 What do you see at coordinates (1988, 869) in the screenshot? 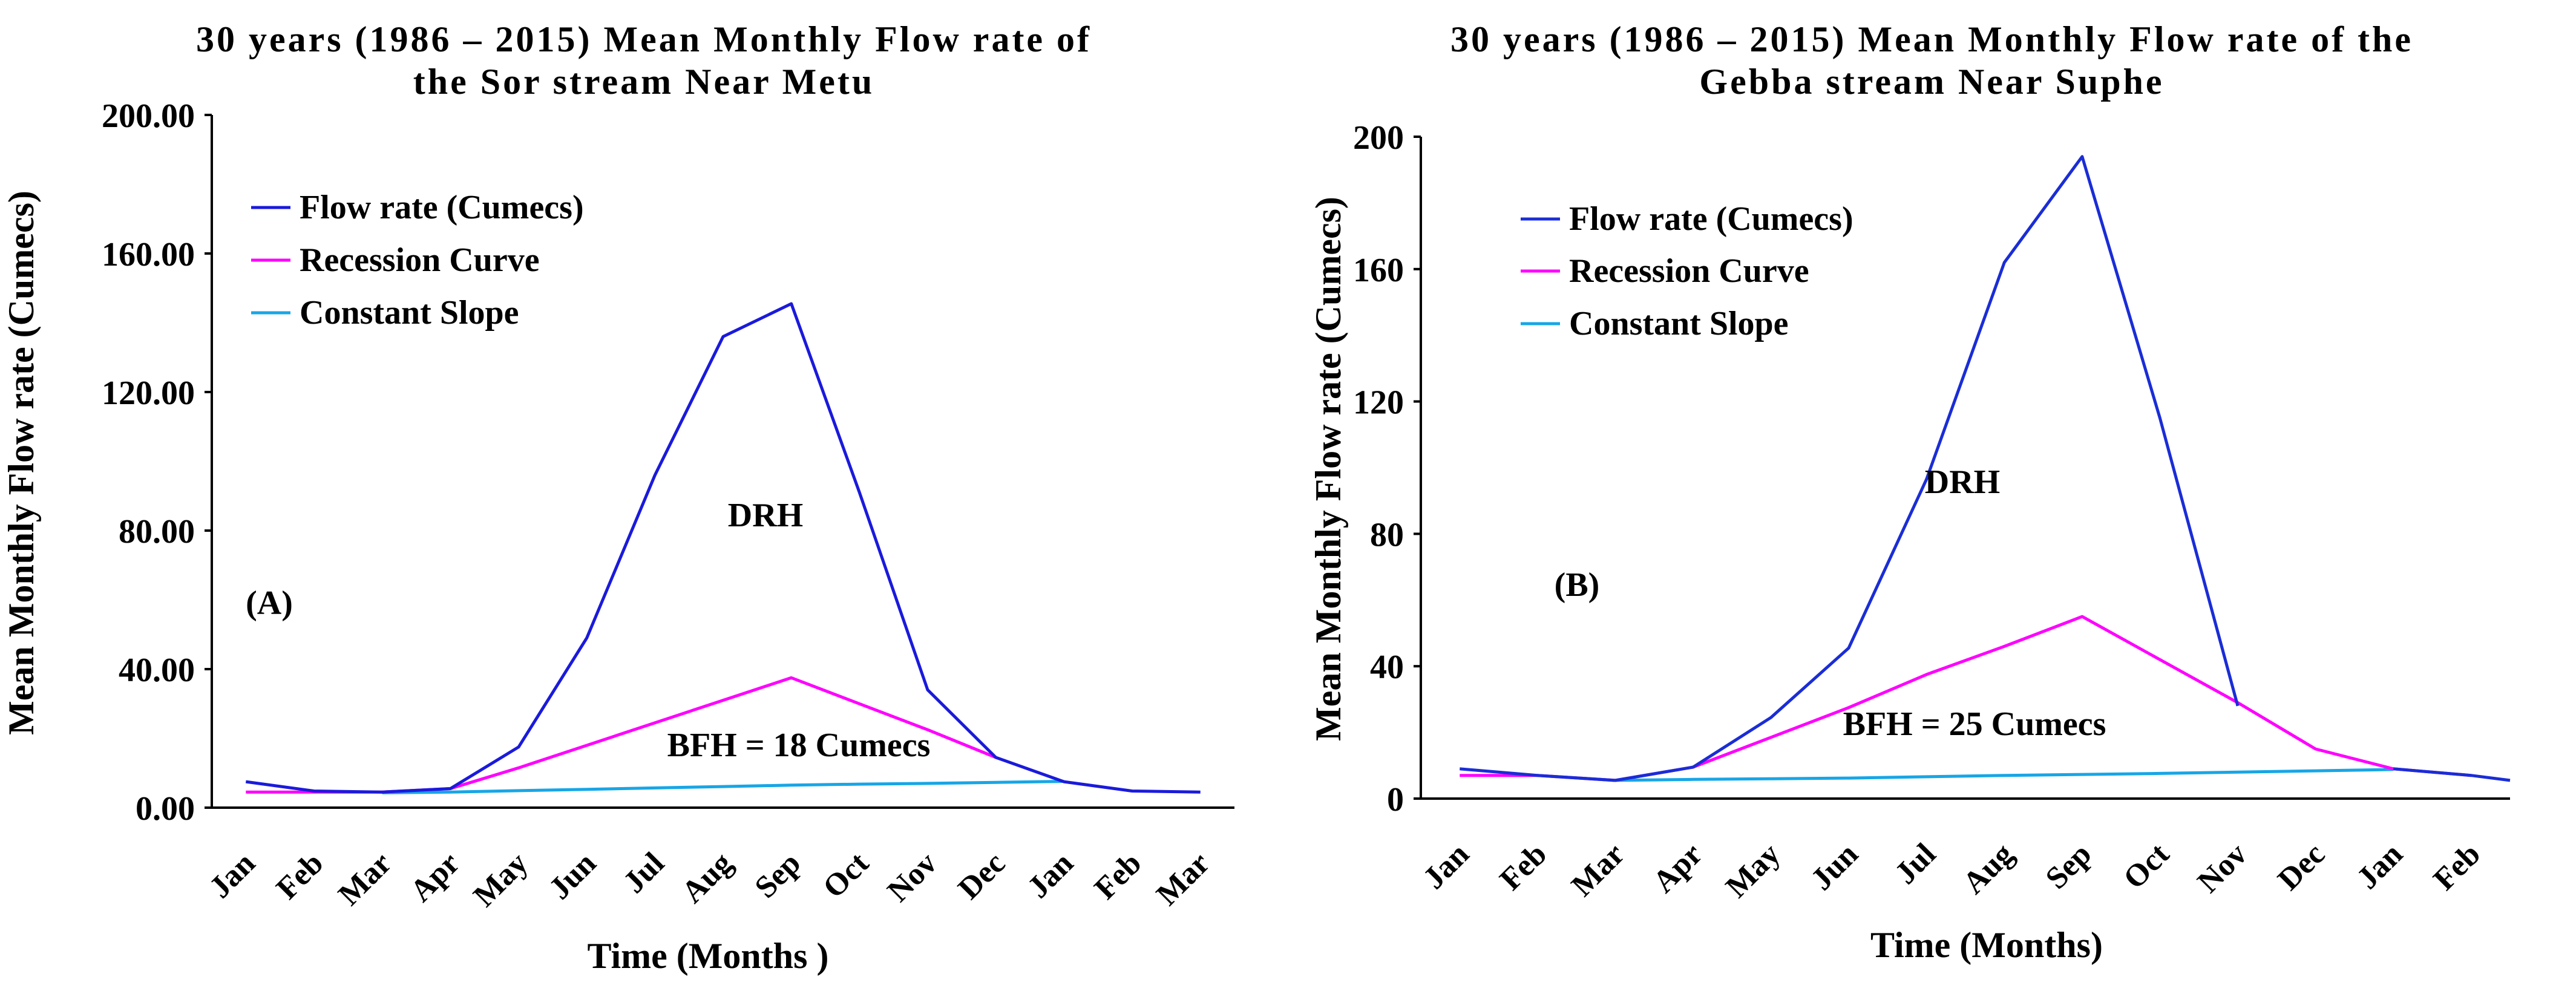
I see `x-tick-label-b-7: Aug` at bounding box center [1988, 869].